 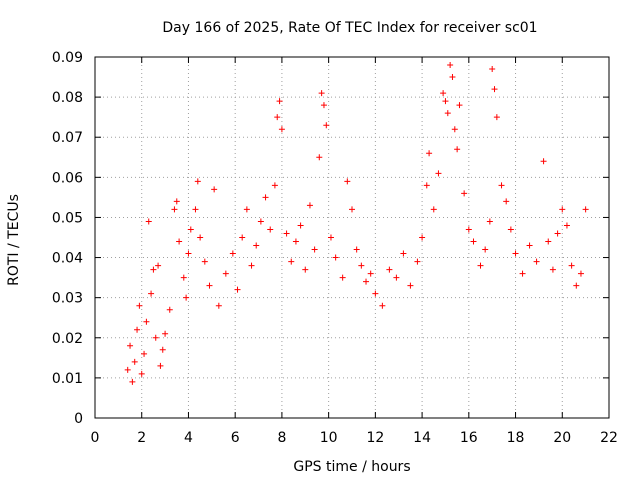 I want to click on x-tick-label: 16, so click(x=469, y=438).